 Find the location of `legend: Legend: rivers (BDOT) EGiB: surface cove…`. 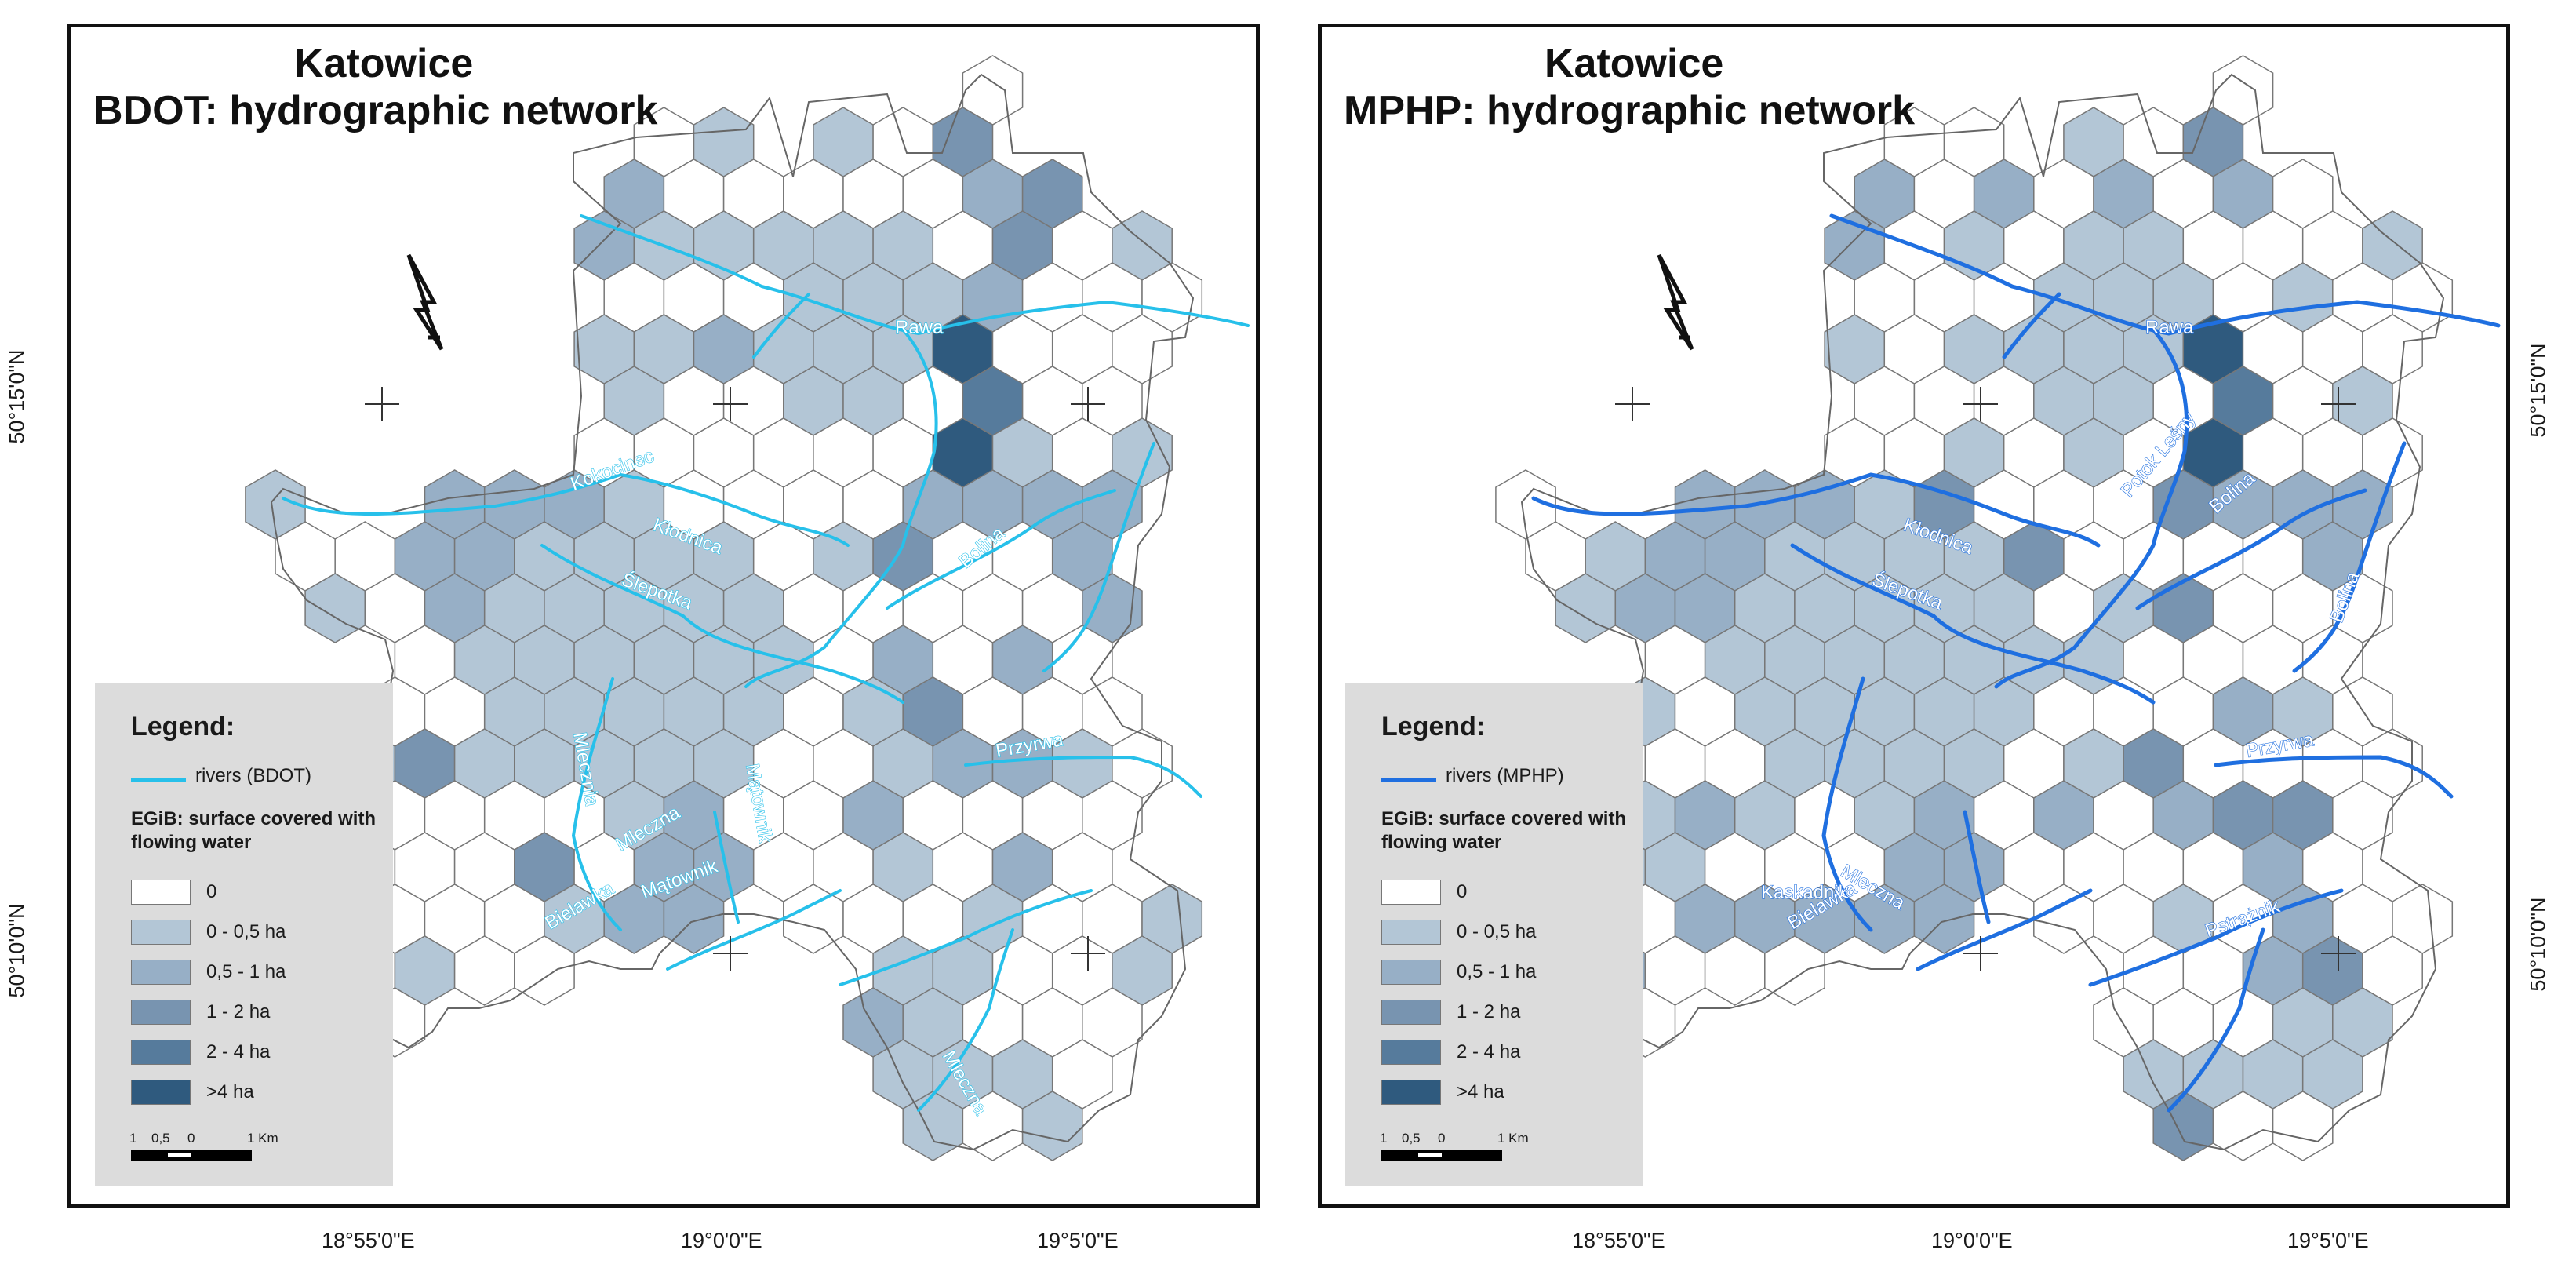

legend: Legend: rivers (BDOT) EGiB: surface cove… is located at coordinates (244, 934).